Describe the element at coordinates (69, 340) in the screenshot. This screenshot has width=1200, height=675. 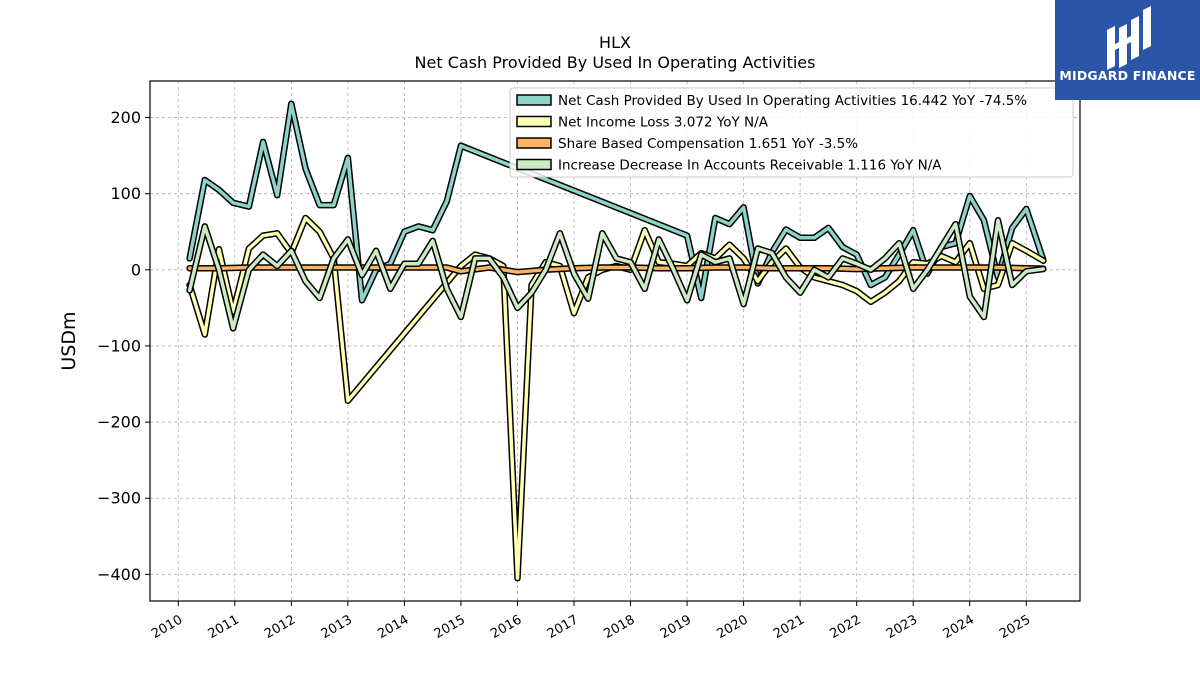
I see `y-axis-label: USDm` at that location.